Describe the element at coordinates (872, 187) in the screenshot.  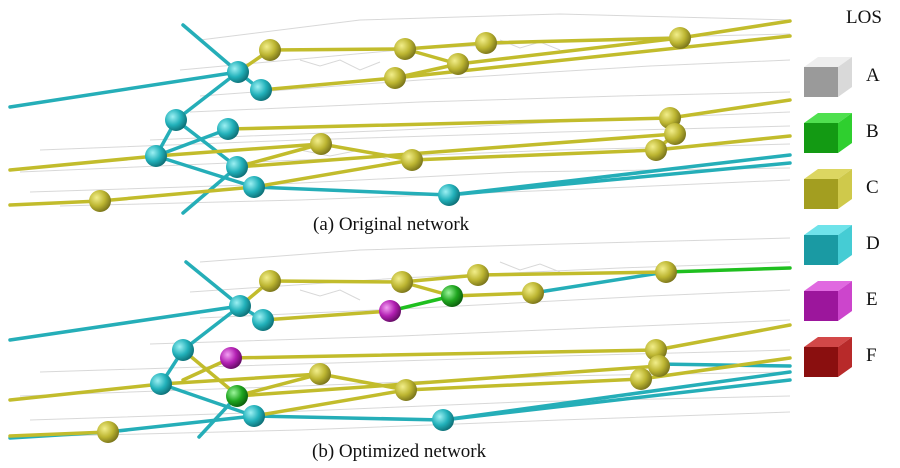
I see `legend-label-c: C` at that location.